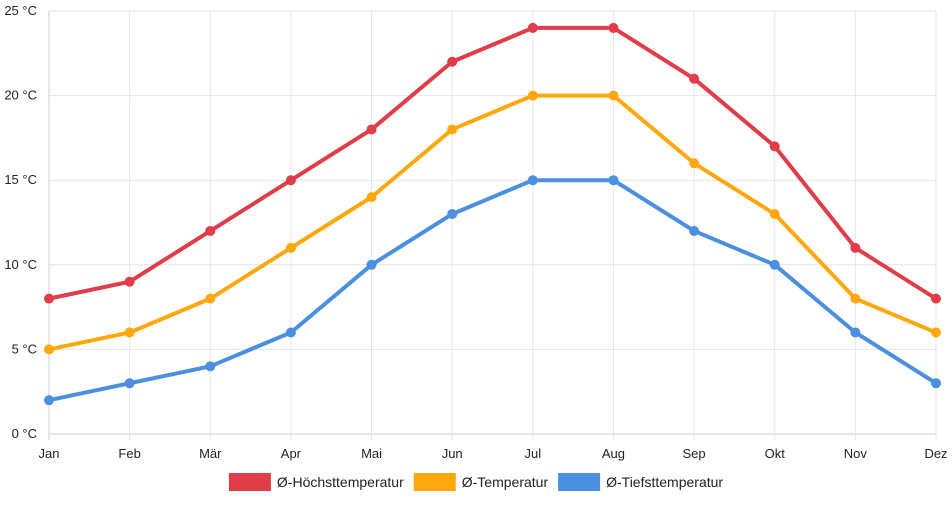 The image size is (952, 505). I want to click on x-tick-label: Apr, so click(291, 453).